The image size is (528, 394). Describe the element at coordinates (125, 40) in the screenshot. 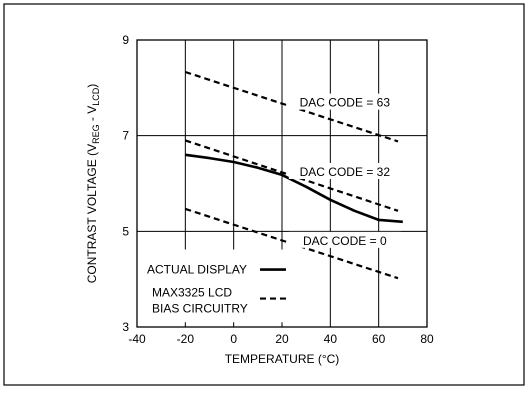

I see `y-tick-label: 9` at that location.